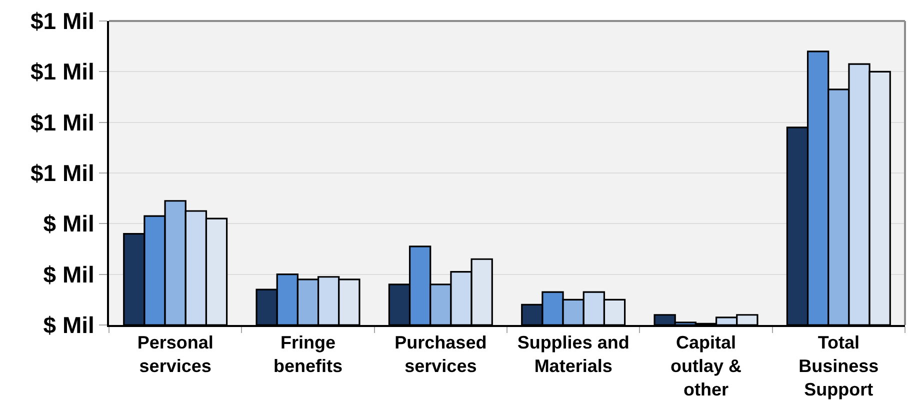 This screenshot has height=408, width=910. I want to click on x-tick-label: Capital outlay & other, so click(706, 366).